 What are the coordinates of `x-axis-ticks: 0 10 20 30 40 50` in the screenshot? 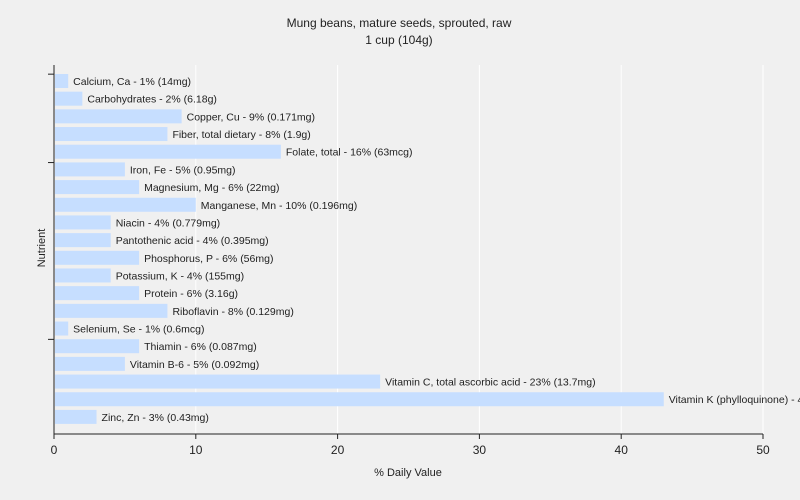 It's located at (410, 445).